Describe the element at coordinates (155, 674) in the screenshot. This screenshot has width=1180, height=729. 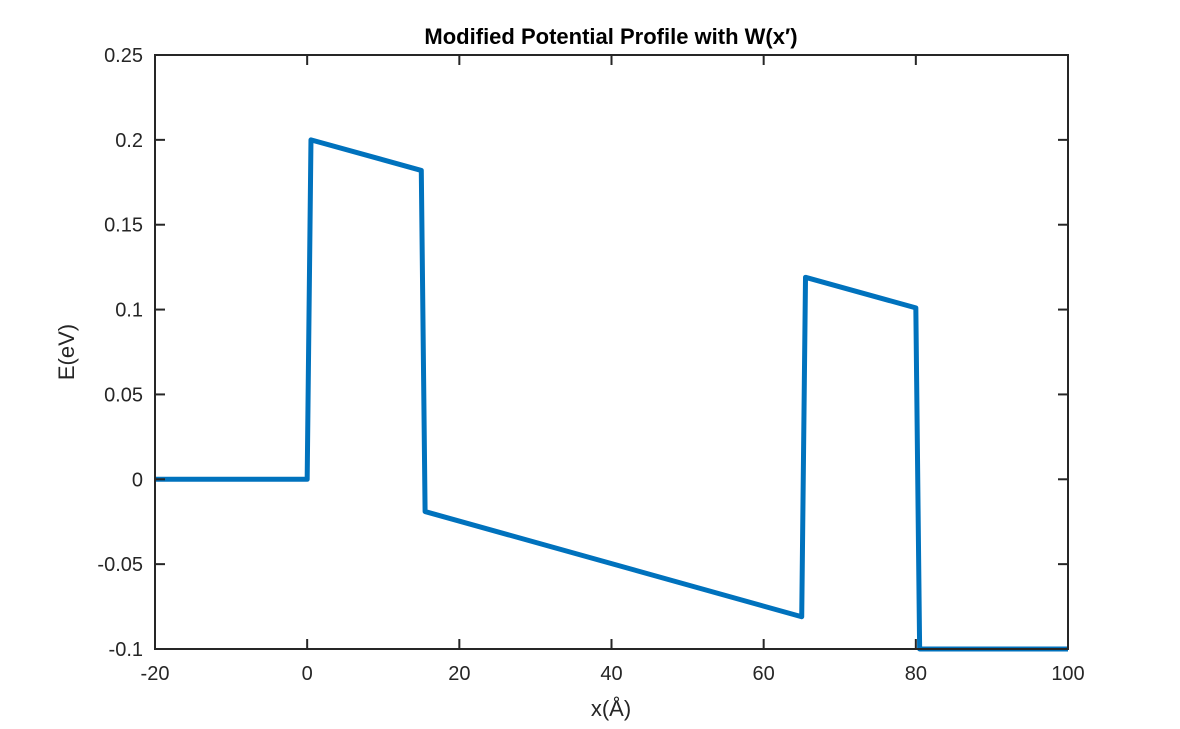
I see `x-tick-label: -20` at that location.